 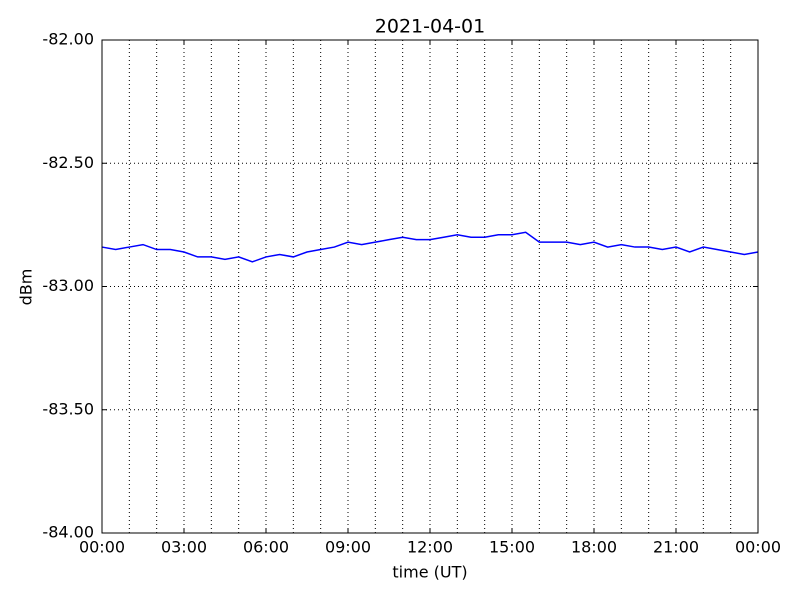 What do you see at coordinates (68, 39) in the screenshot?
I see `y-tick-label: -82.00` at bounding box center [68, 39].